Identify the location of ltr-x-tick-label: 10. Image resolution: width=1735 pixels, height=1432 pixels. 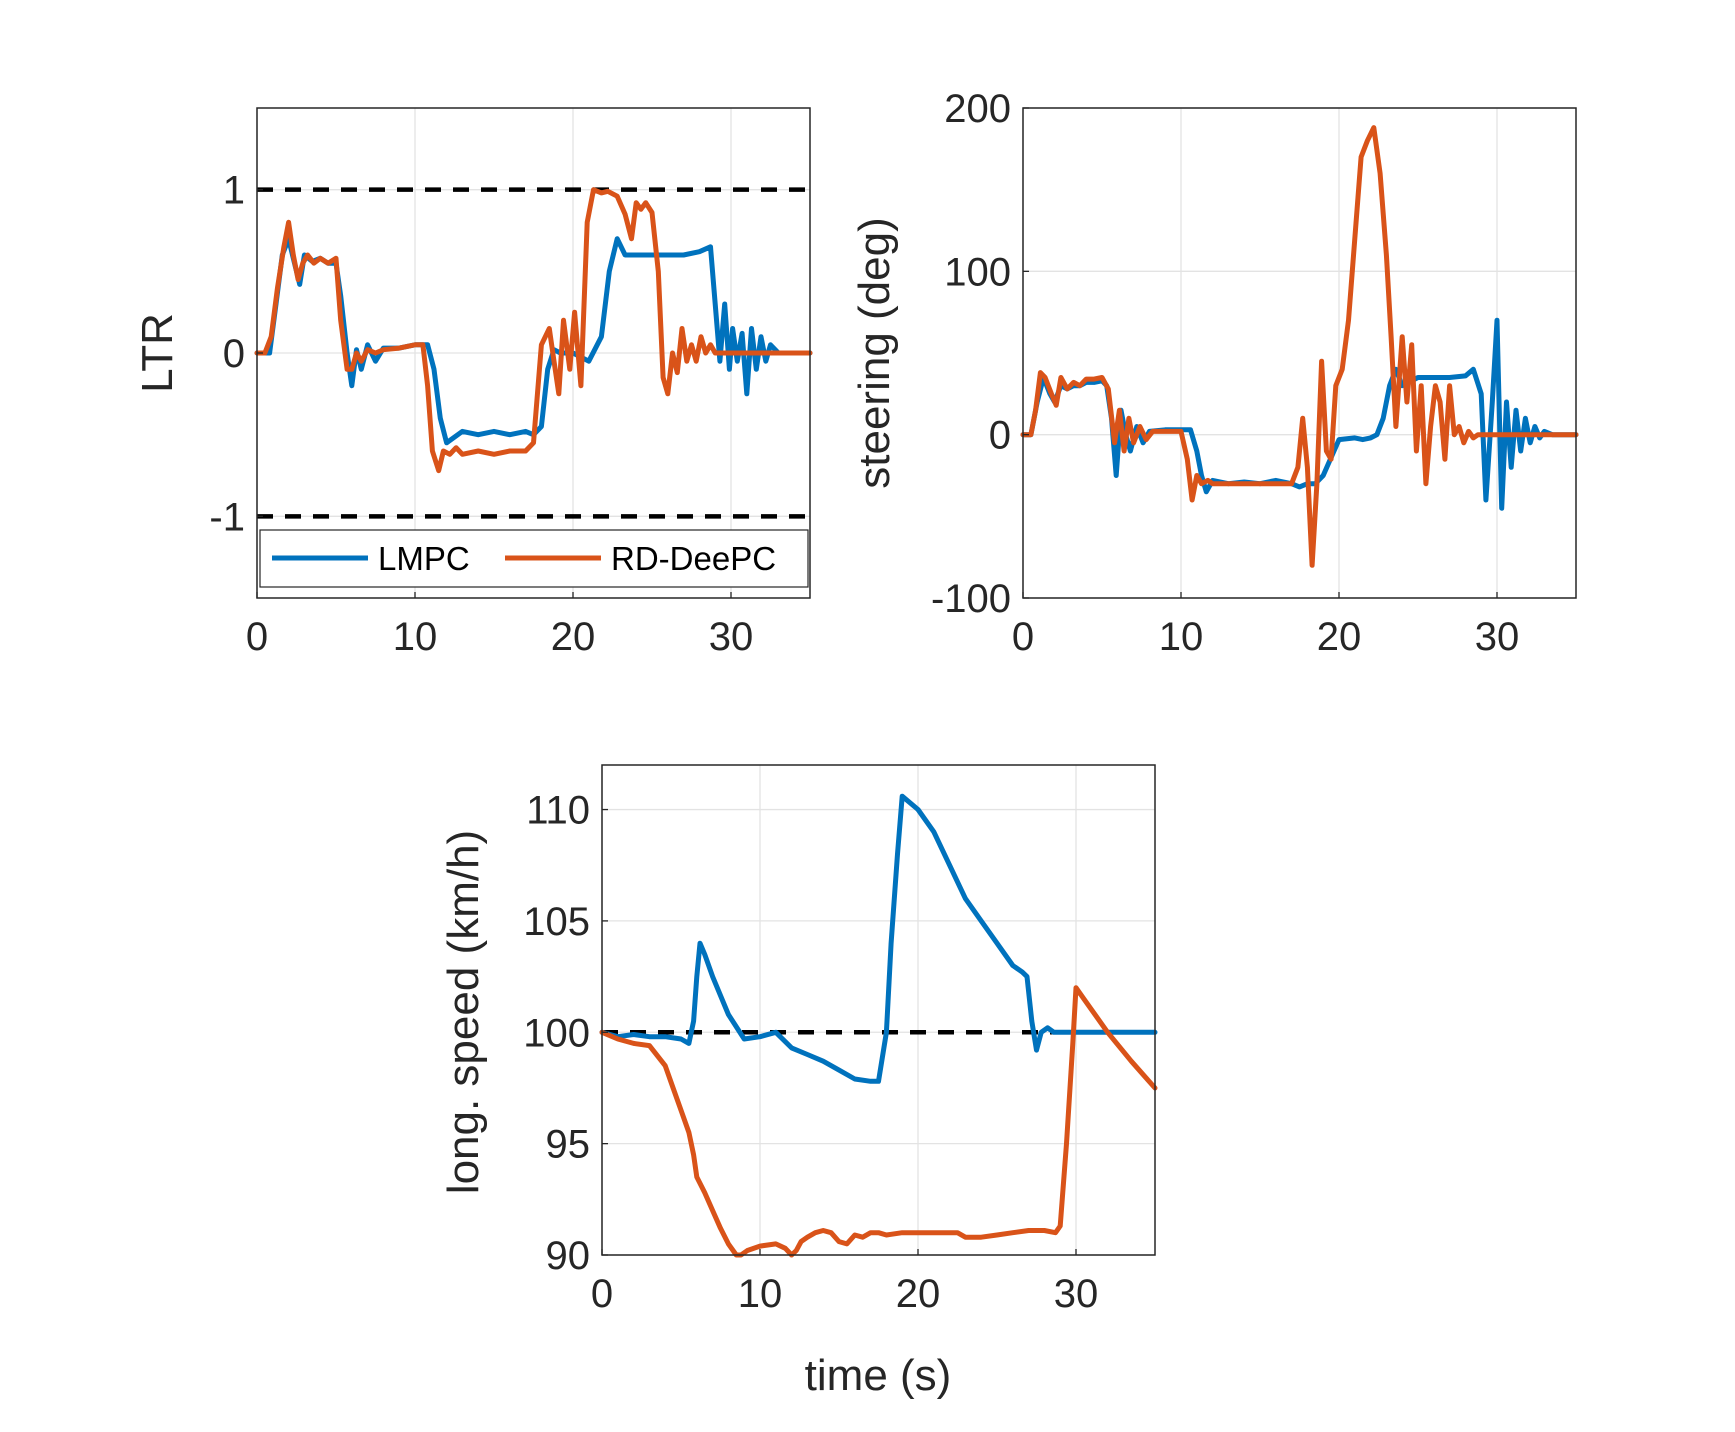
(415, 637).